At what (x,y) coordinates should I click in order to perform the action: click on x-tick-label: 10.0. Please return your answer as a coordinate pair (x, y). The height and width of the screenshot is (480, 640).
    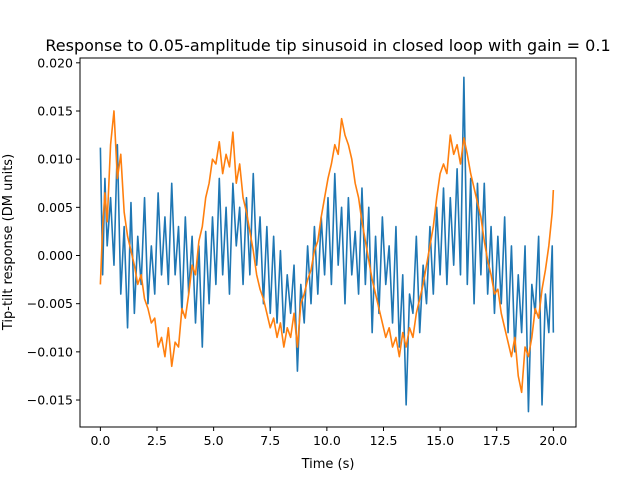
    Looking at the image, I should click on (327, 440).